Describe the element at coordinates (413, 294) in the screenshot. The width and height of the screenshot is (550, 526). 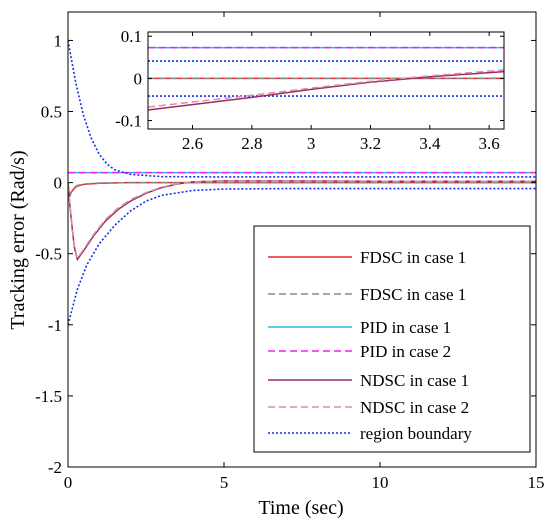
I see `legend-label-1: FDSC in case 1` at that location.